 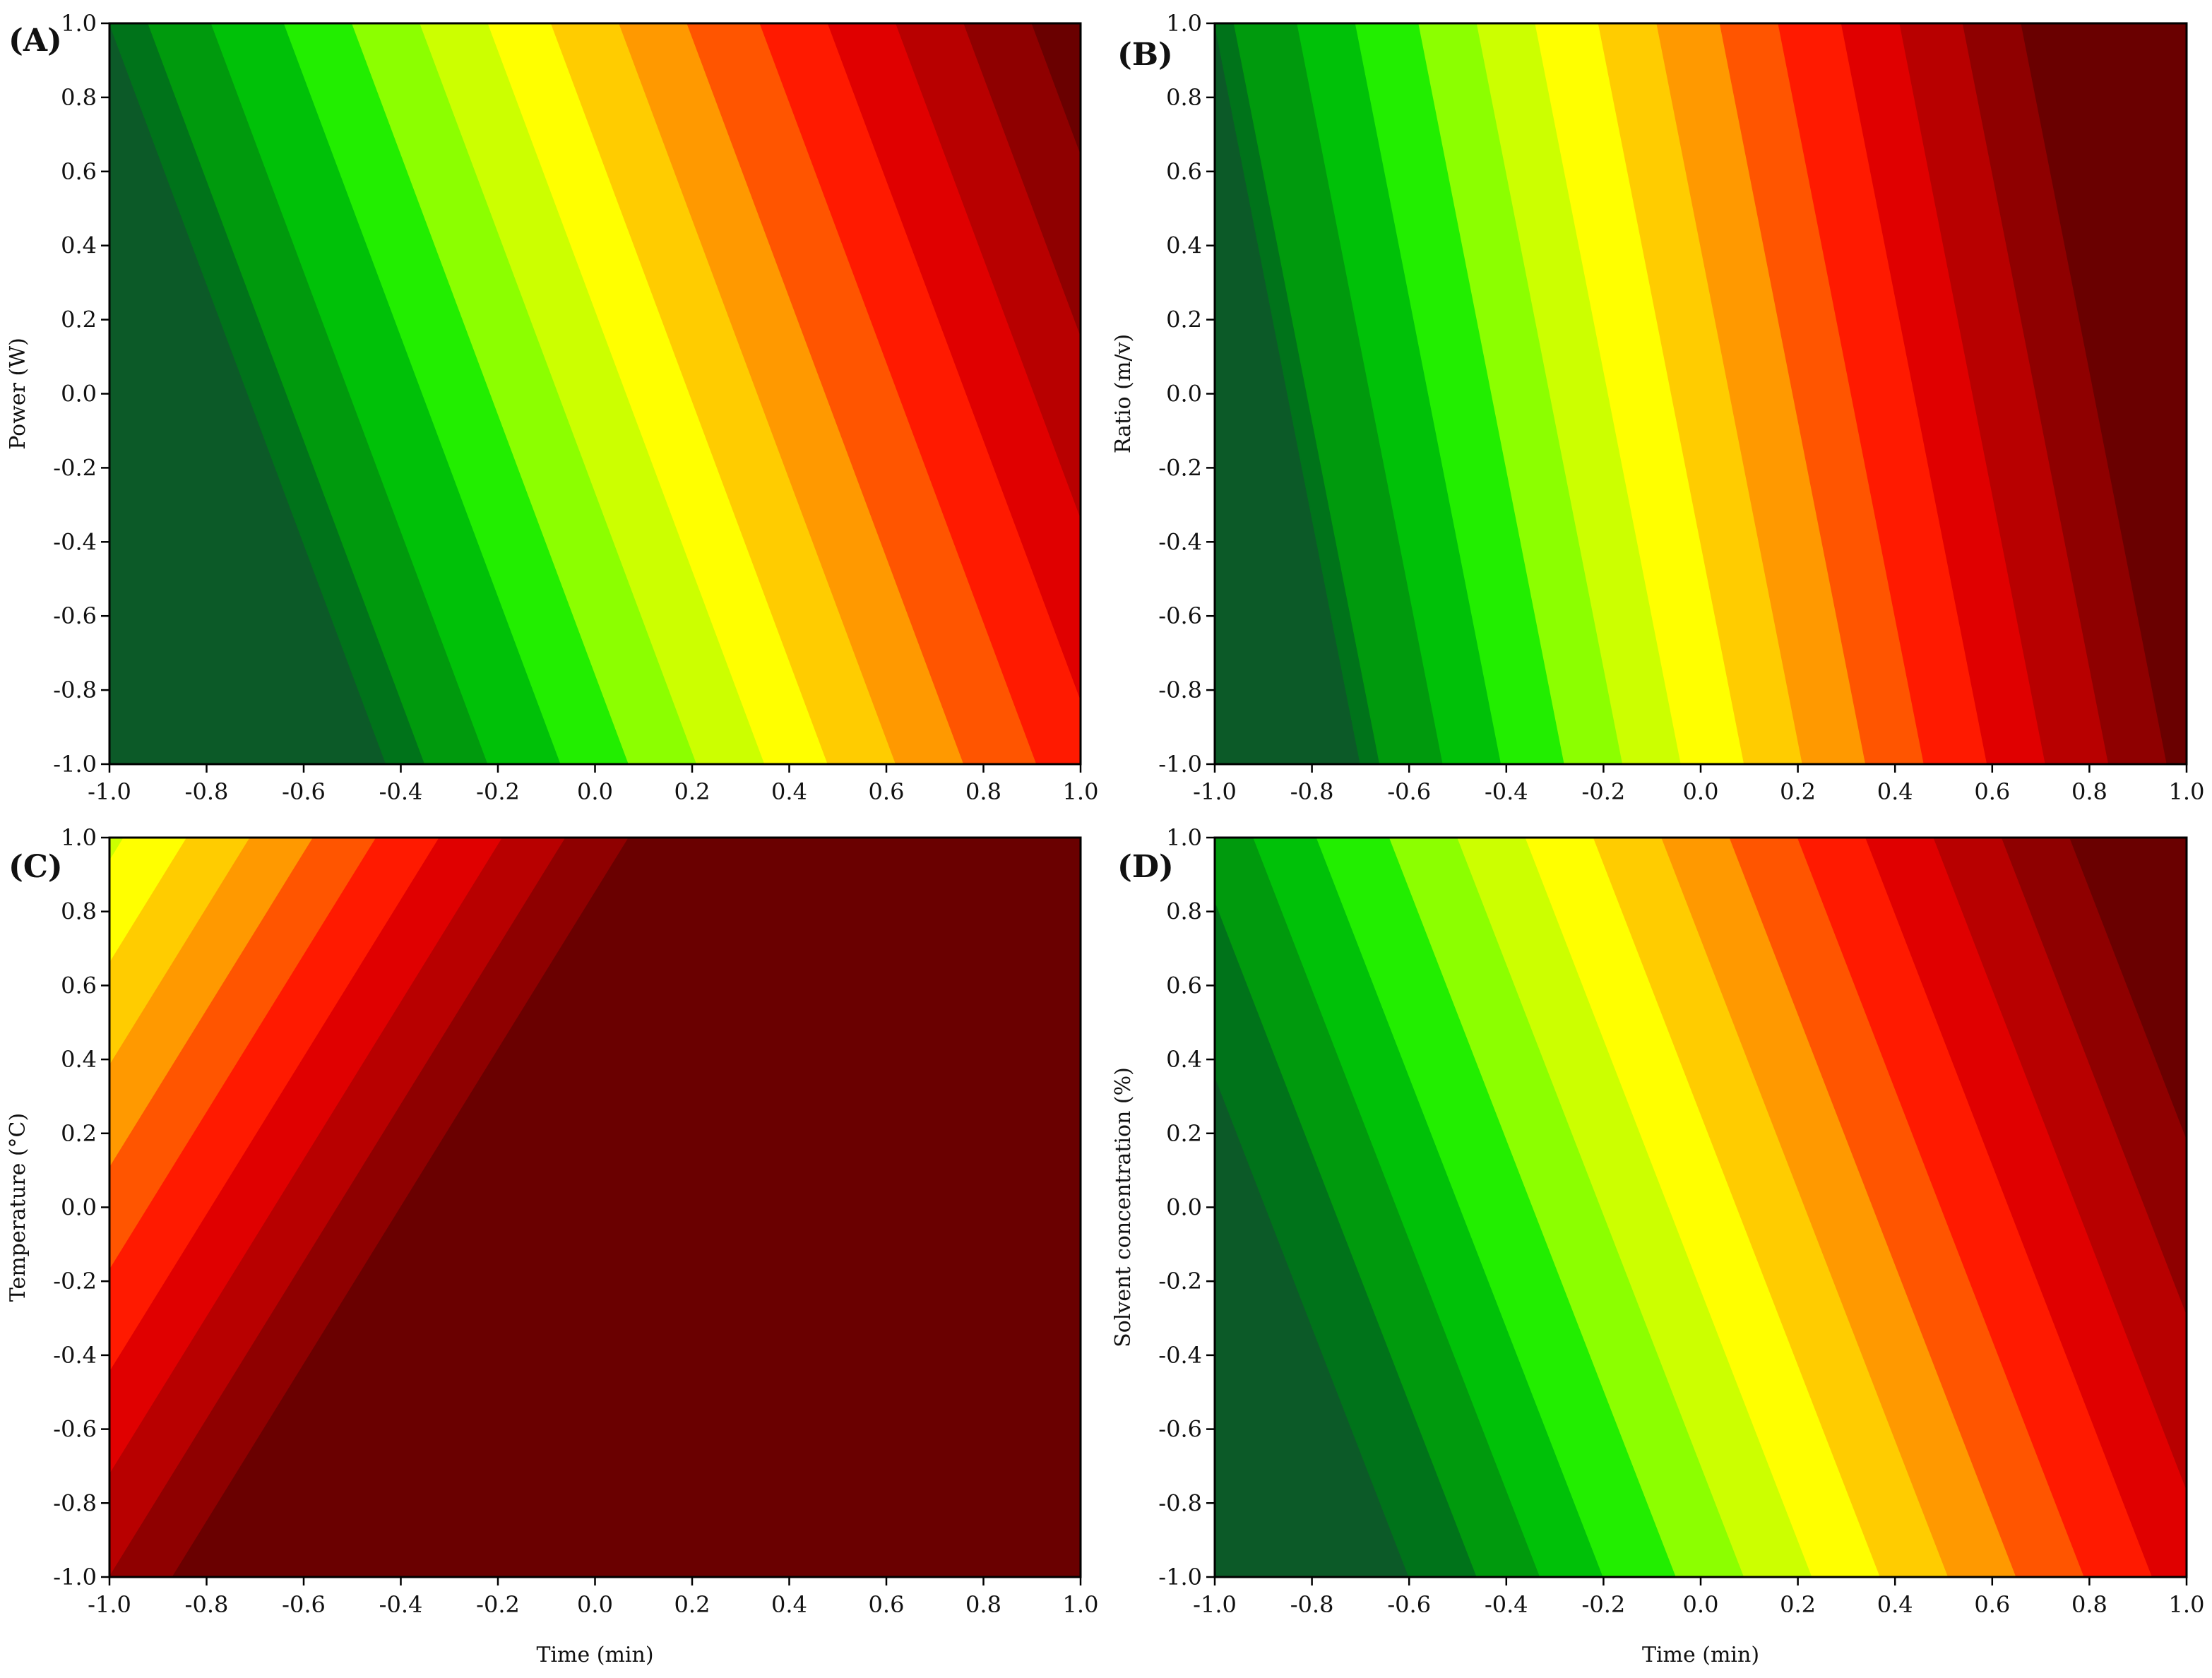 I want to click on panel-b-x-tick-label: 0.0, so click(x=1701, y=791).